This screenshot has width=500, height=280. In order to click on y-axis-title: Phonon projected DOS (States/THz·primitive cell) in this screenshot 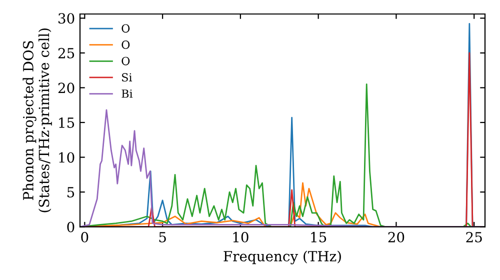, I will do `click(37, 120)`.